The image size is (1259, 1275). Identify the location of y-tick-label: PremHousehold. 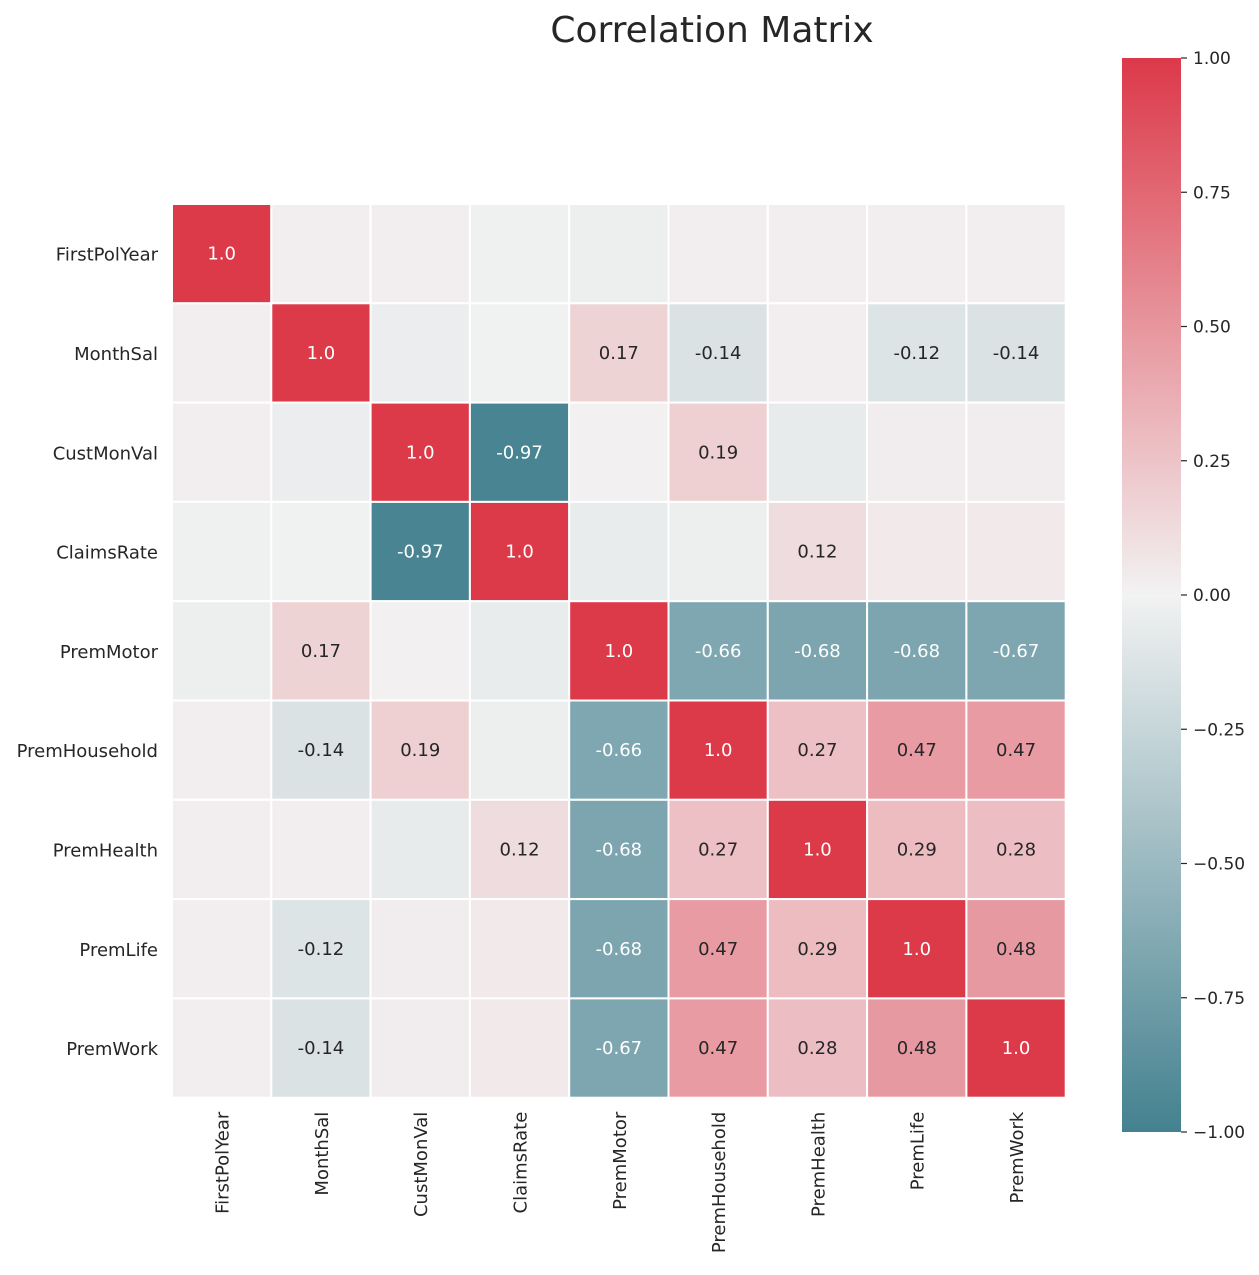
(87, 751).